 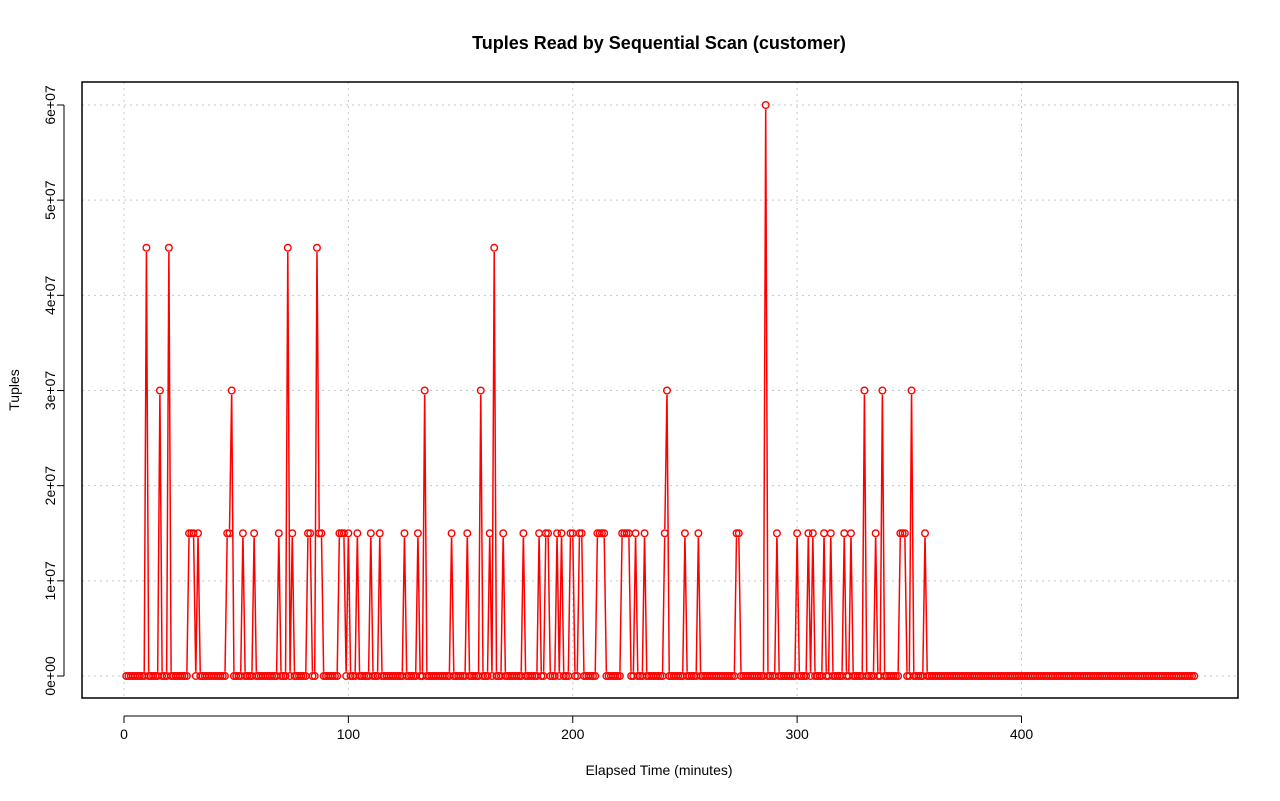 I want to click on x-tick-label: 400, so click(x=1022, y=734).